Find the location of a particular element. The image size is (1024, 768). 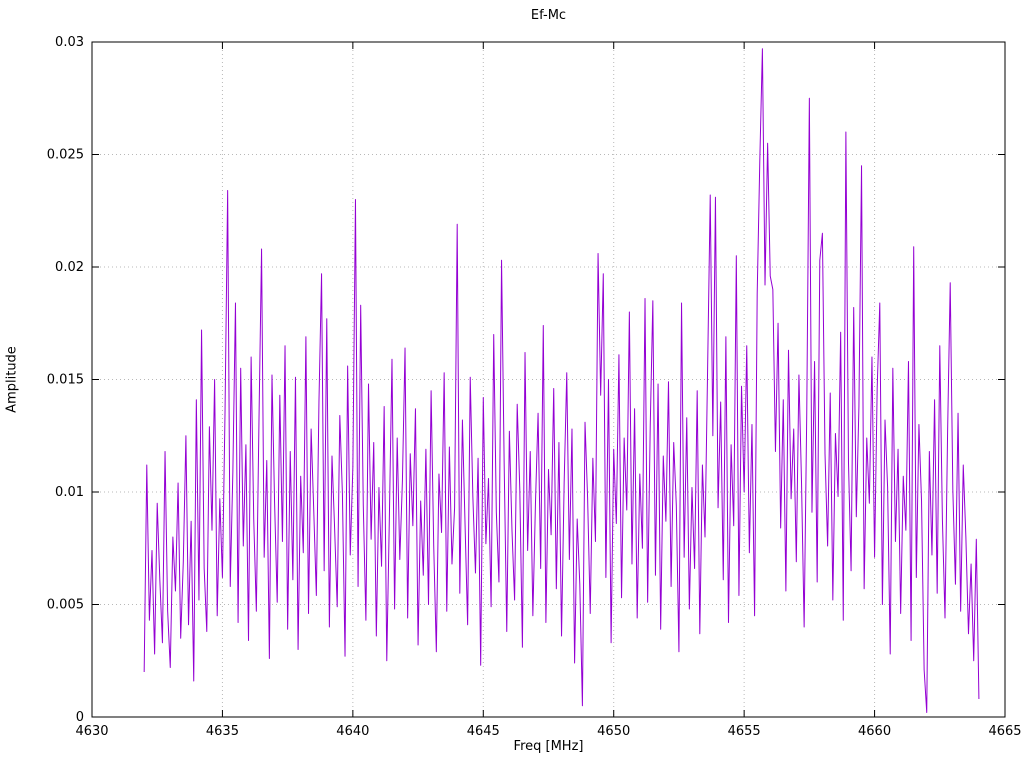

y-tick-label: 0.01 is located at coordinates (69, 492).